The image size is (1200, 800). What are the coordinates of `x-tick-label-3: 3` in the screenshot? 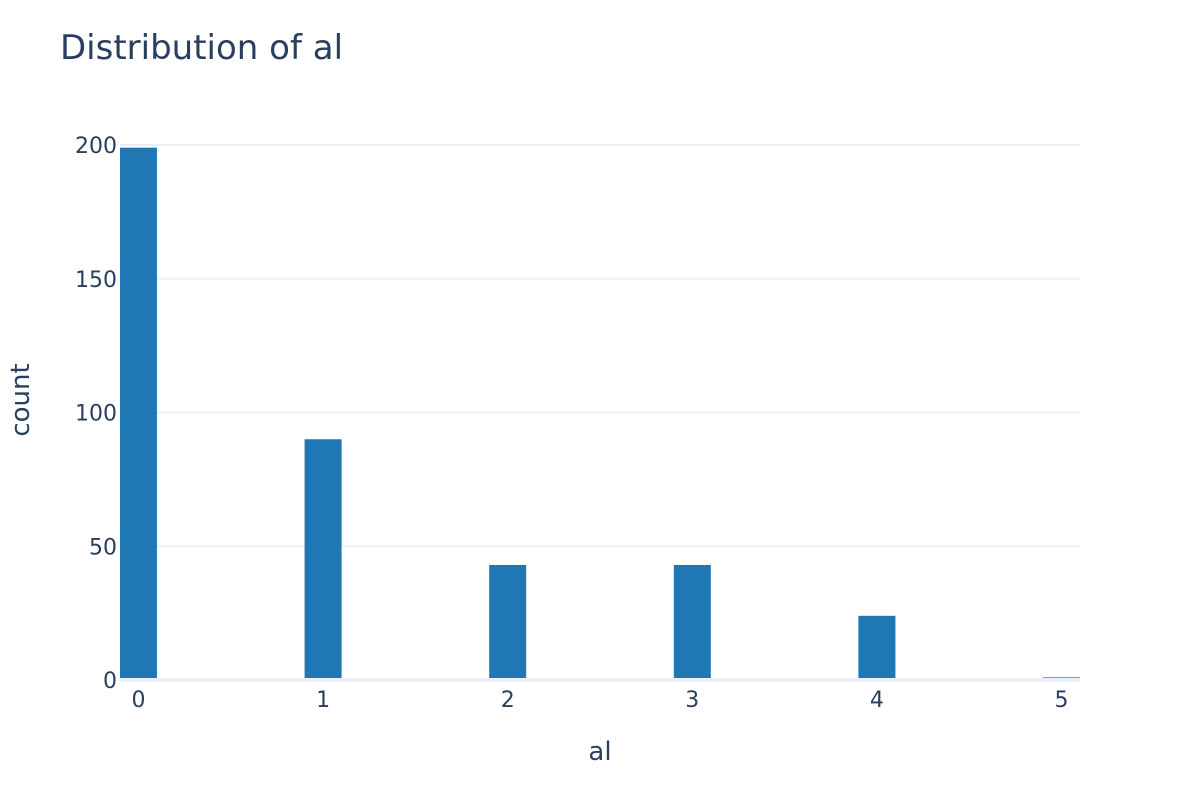 It's located at (692, 700).